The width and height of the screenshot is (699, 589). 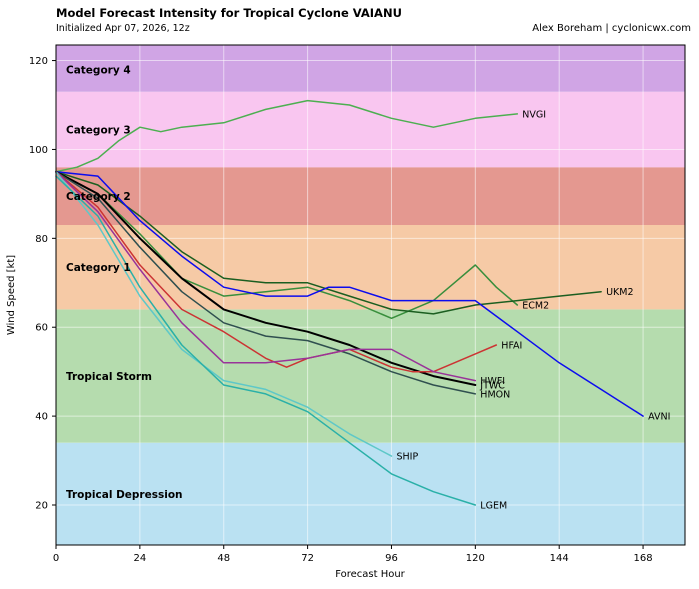 What do you see at coordinates (41, 239) in the screenshot?
I see `y-tick-label: 80` at bounding box center [41, 239].